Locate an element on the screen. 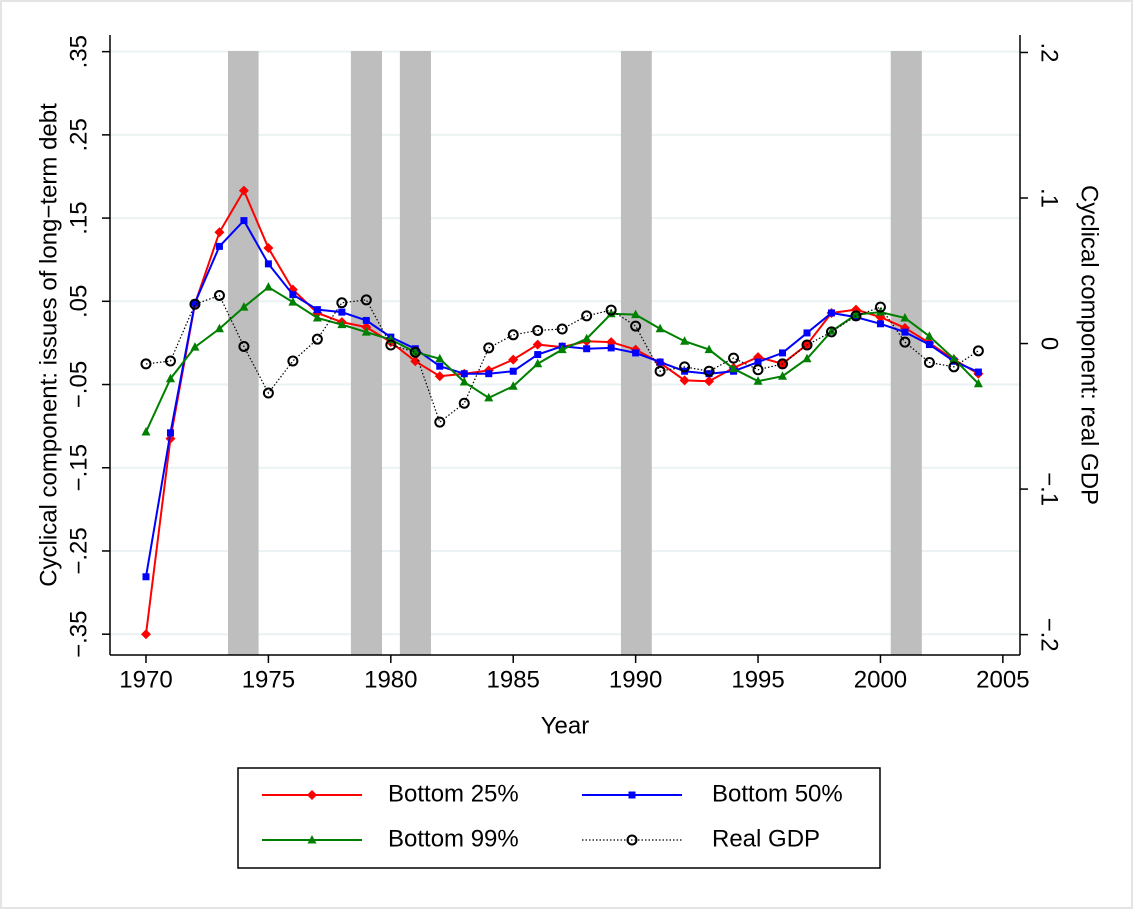  legend-label: Bottom 50% is located at coordinates (777, 793).